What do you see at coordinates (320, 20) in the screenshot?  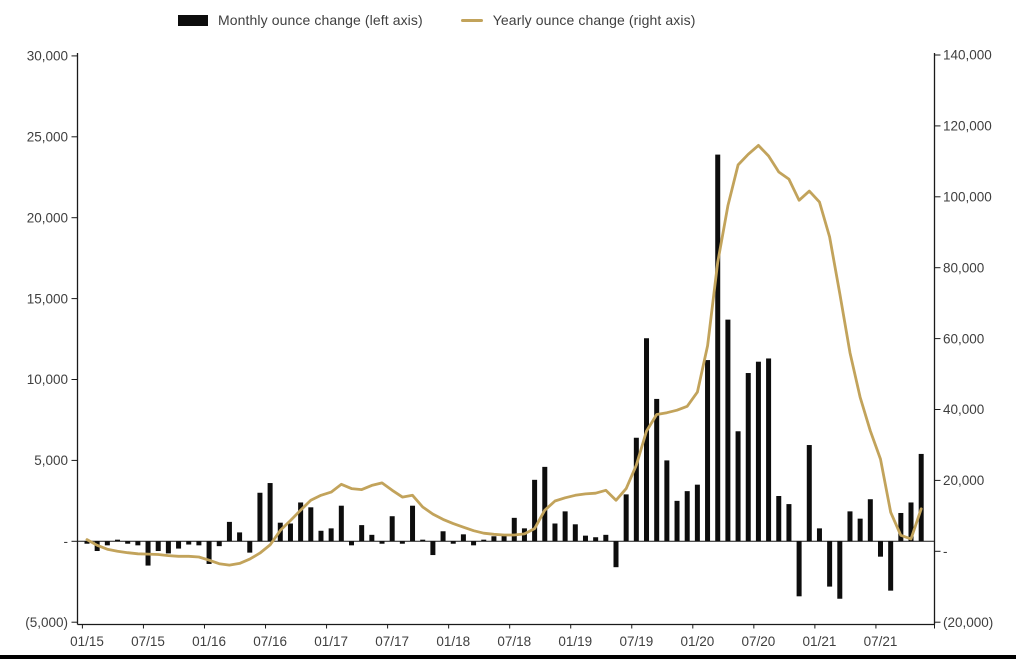 I see `monthly-series-label: Monthly ounce change (left axis)` at bounding box center [320, 20].